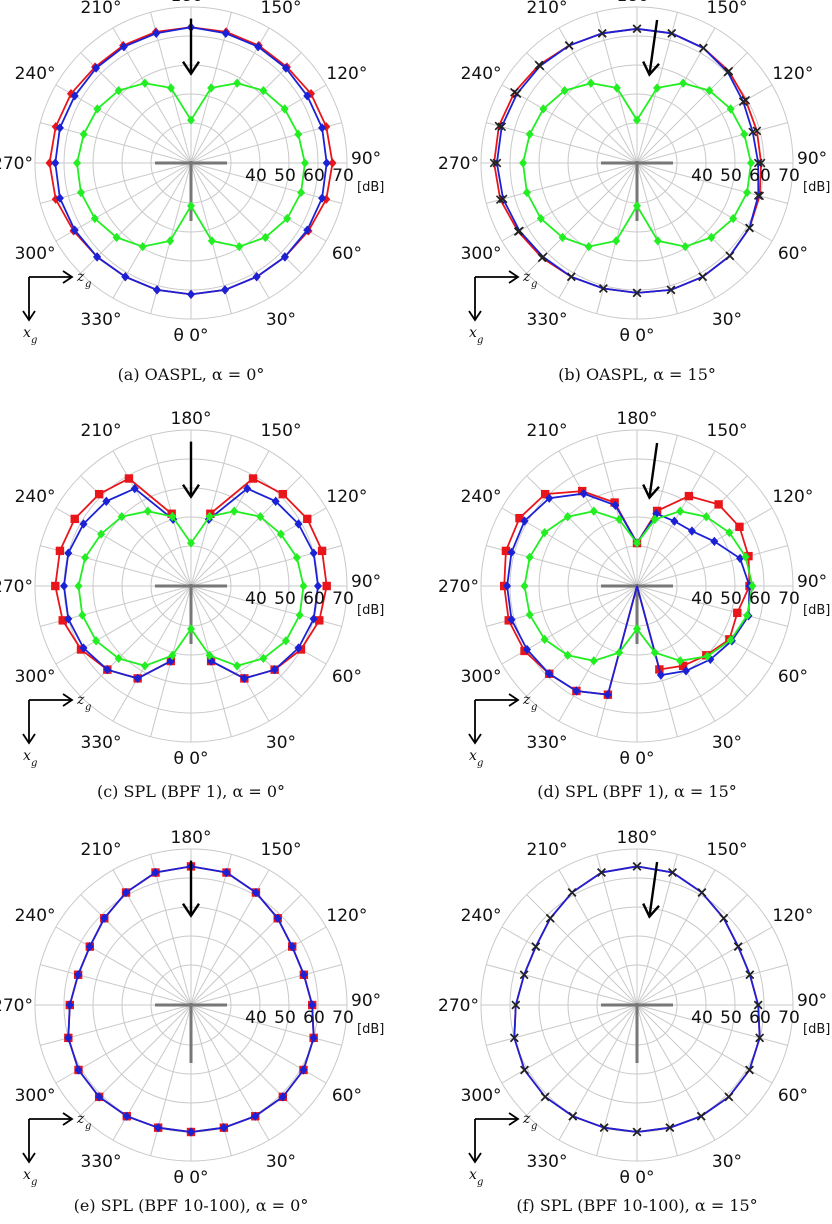  I want to click on zg-label-sub: g, so click(534, 1126).